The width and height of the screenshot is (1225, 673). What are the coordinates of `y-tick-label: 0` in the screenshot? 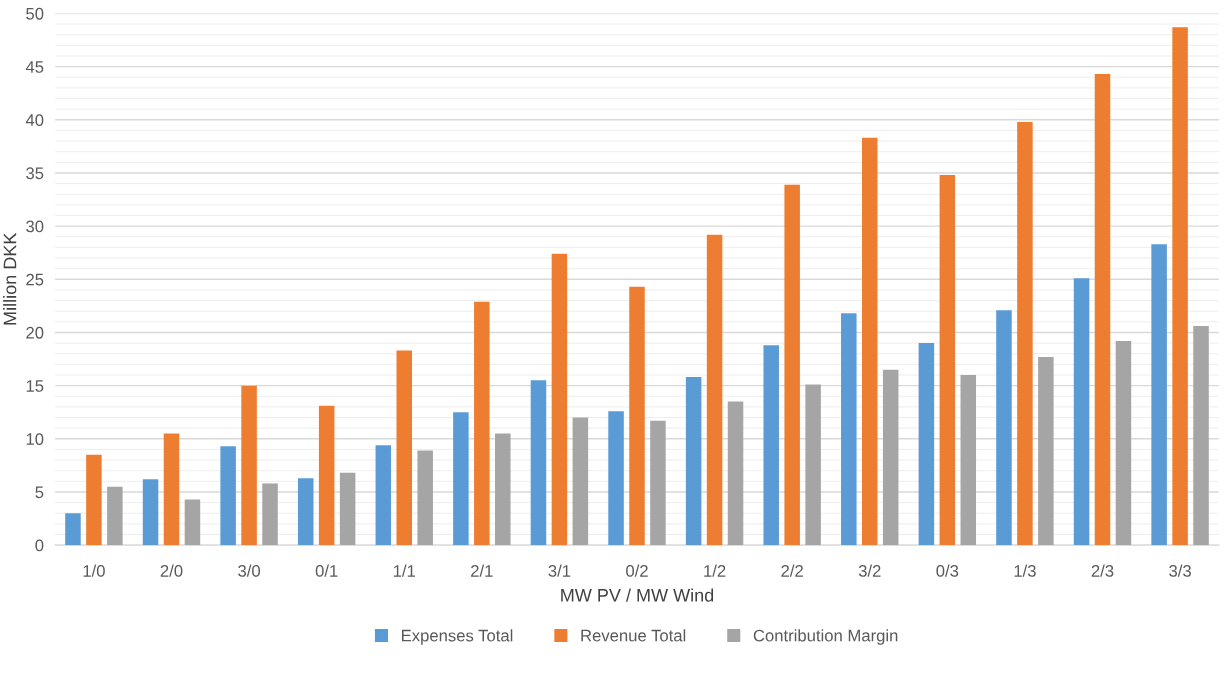 It's located at (39, 545).